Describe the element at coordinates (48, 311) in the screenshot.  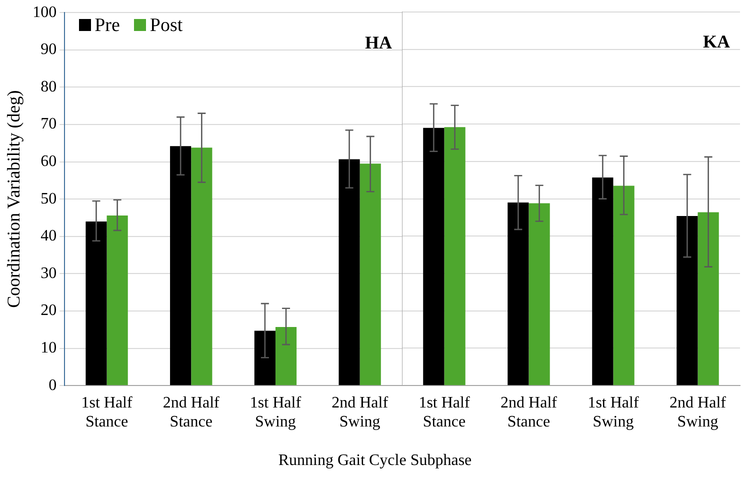
I see `y-tick-label: 20` at that location.